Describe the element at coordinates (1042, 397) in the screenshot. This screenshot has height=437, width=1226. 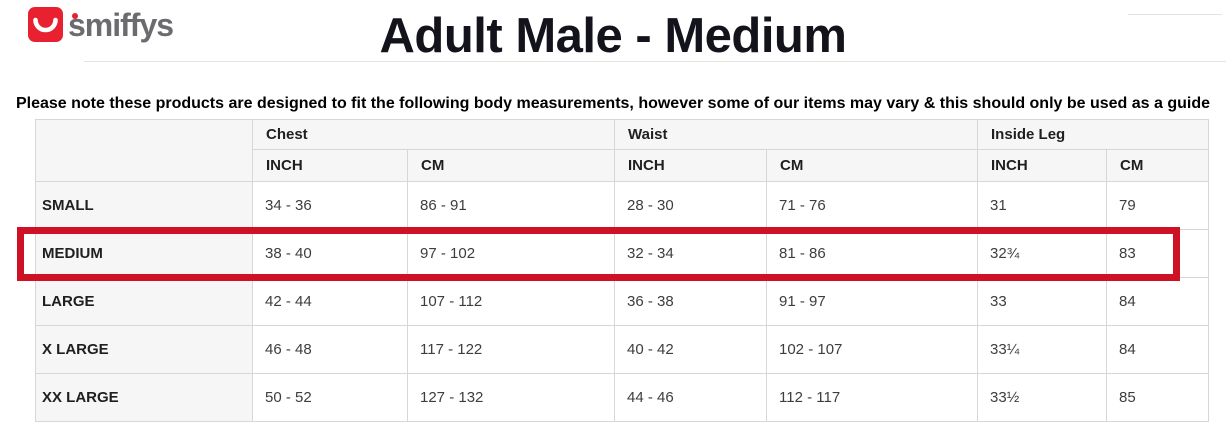
I see `cell-inside-leg-inch: 33½` at that location.